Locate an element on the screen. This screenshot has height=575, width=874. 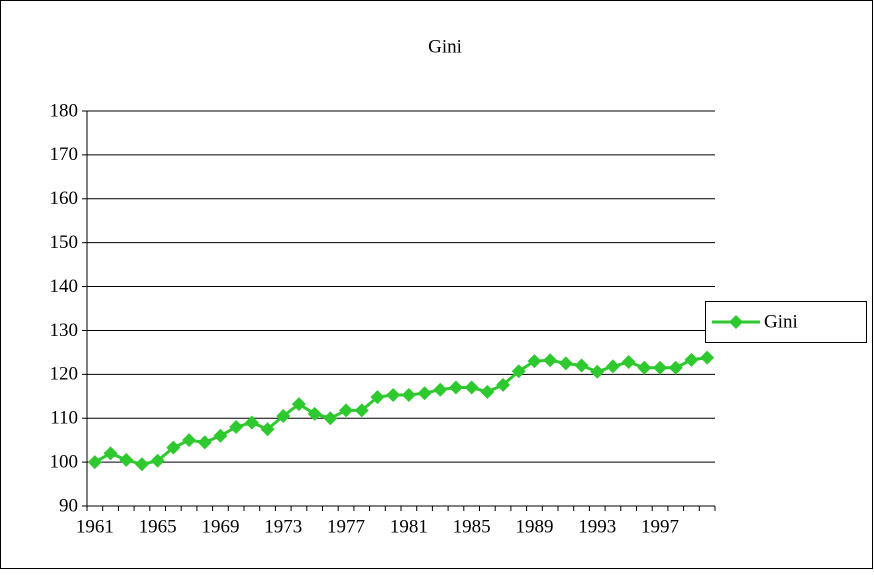
y-tick-label: 110 is located at coordinates (64, 418).